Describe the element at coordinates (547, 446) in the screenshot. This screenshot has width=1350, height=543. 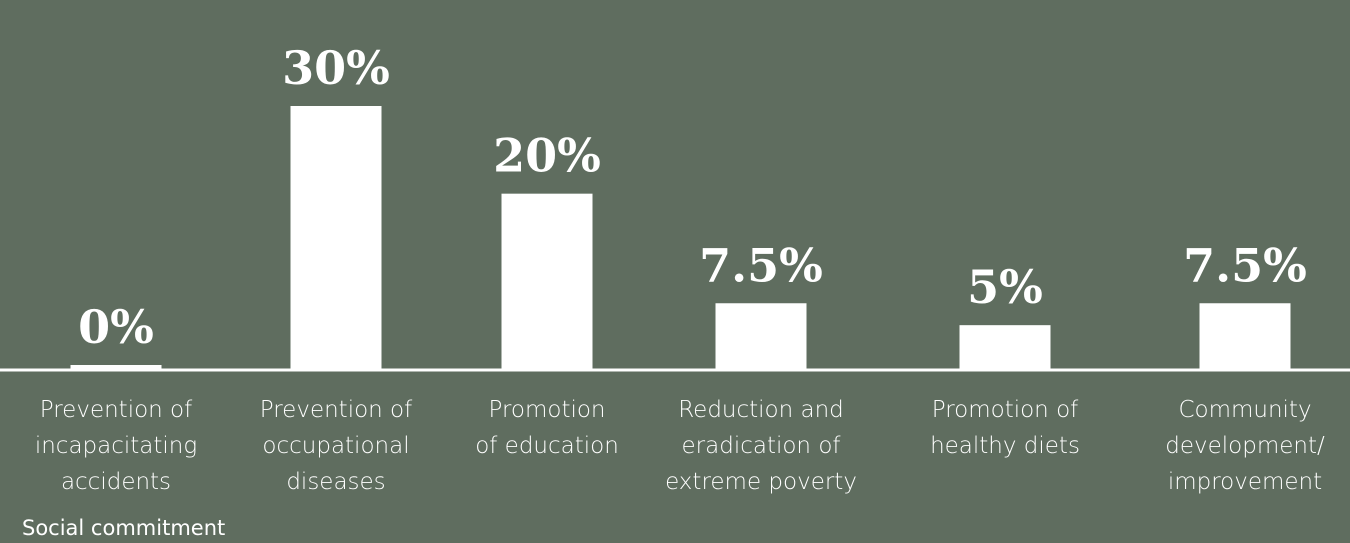
I see `category-label-2-line-1: of education` at that location.